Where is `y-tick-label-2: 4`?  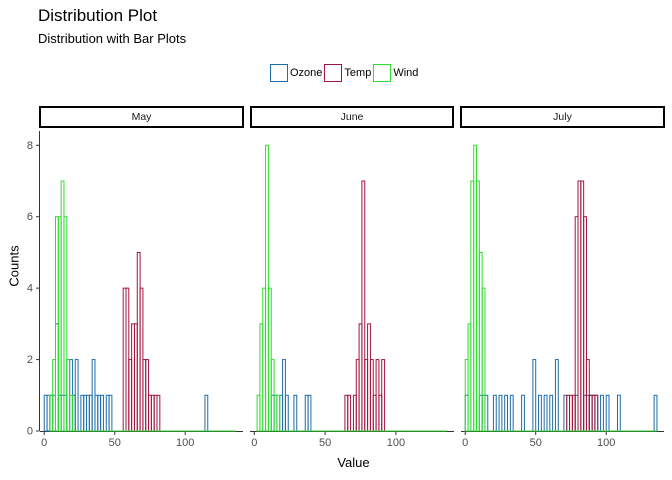 y-tick-label-2: 4 is located at coordinates (30, 289).